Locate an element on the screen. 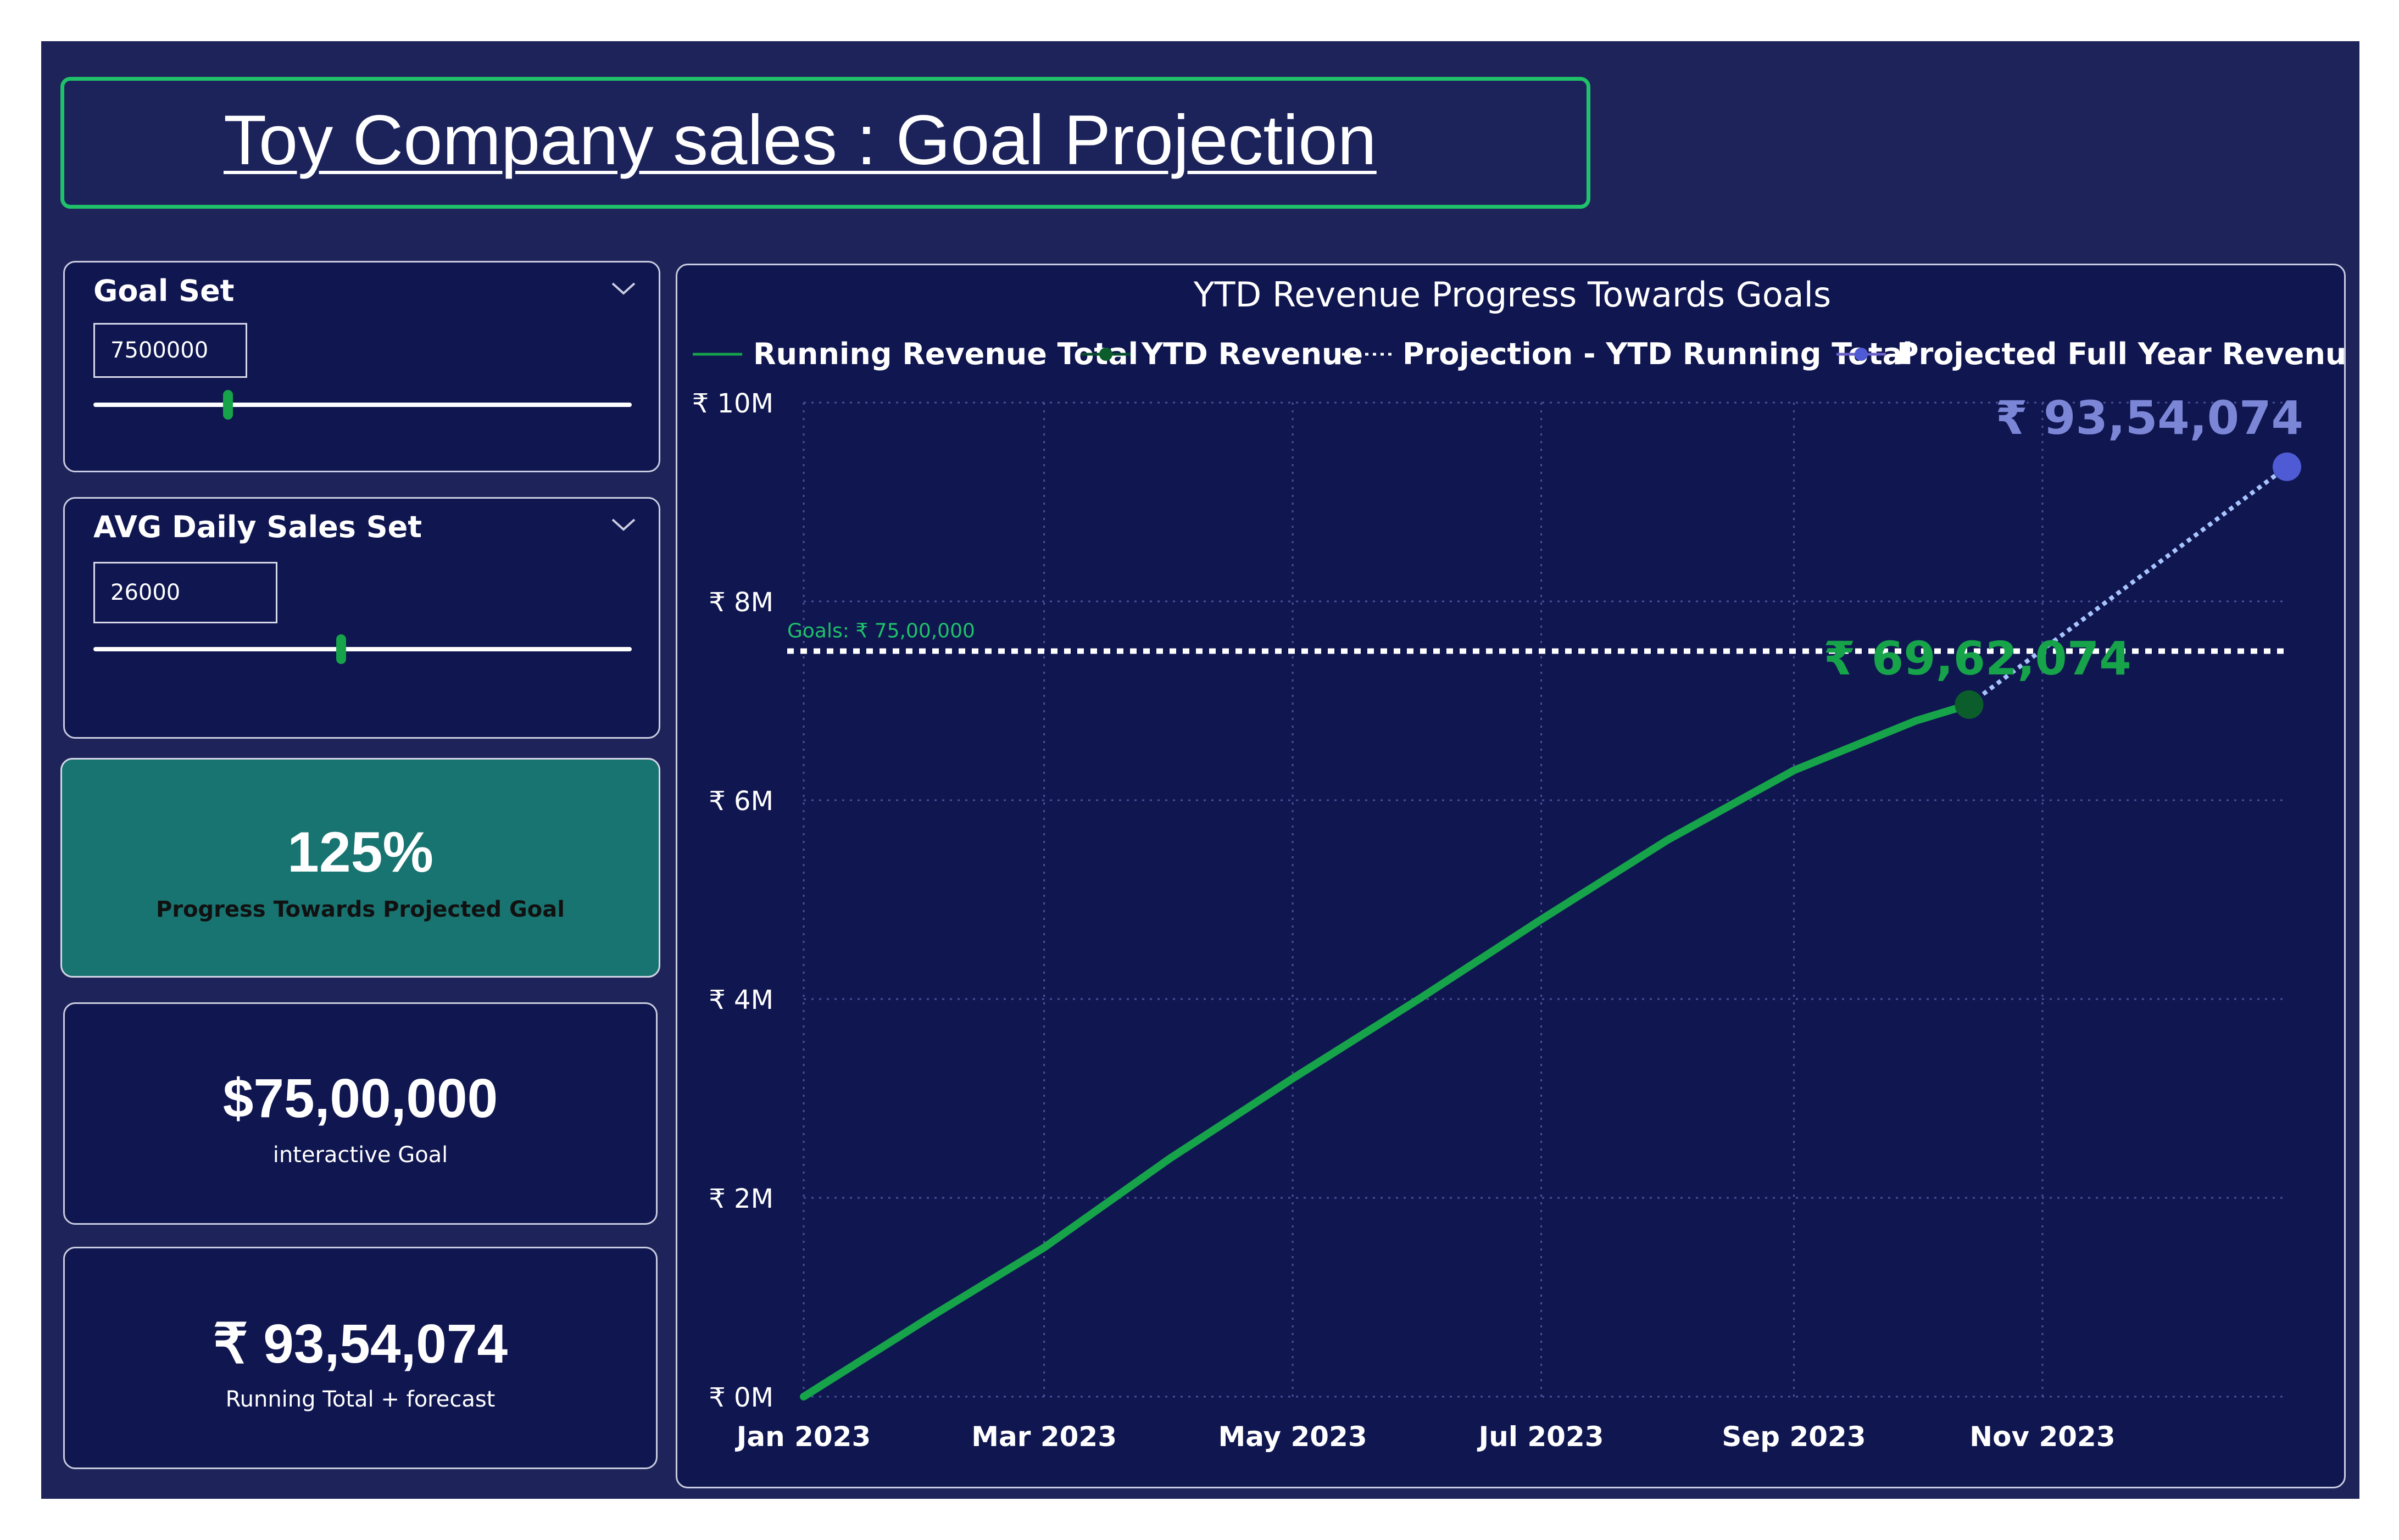 Image resolution: width=2399 pixels, height=1540 pixels. forecast-kpi-card: ₹ 93,54,074 Running Total + forecast is located at coordinates (360, 1358).